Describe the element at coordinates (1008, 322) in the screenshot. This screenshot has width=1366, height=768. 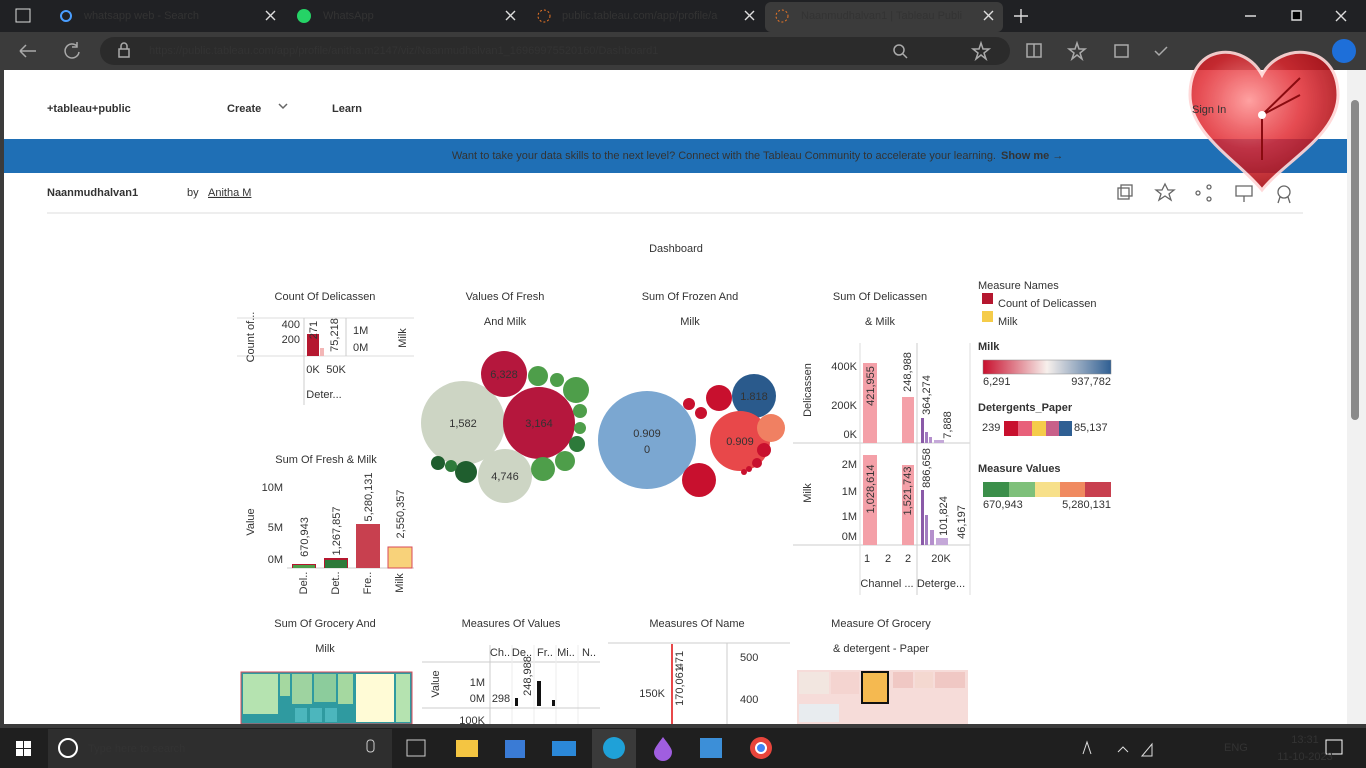
I see `legend-item: Milk` at that location.